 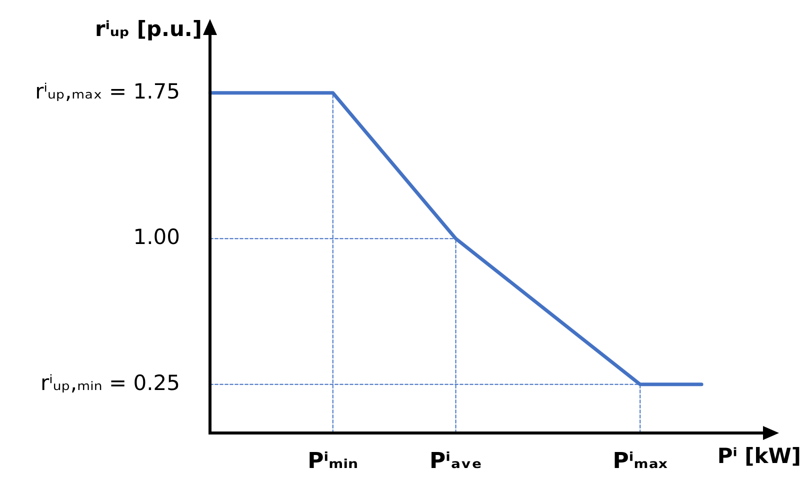 I want to click on x-axis-title: Pⁱ [kW], so click(x=759, y=456).